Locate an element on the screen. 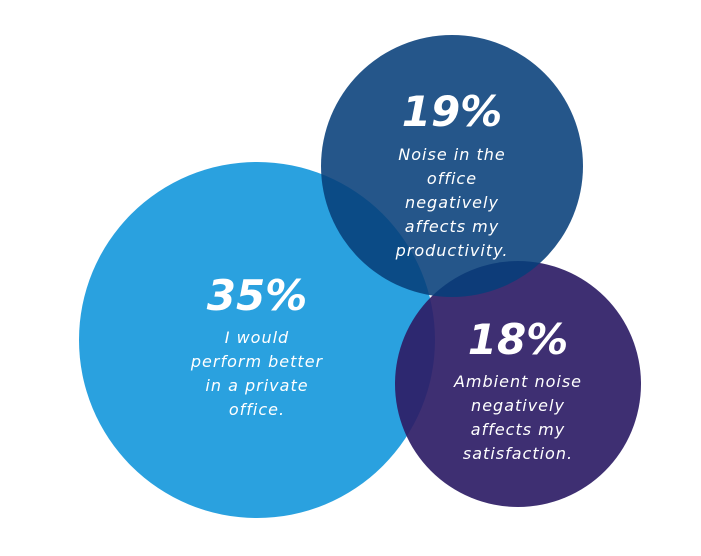  description-line-19: productivity. is located at coordinates (452, 250).